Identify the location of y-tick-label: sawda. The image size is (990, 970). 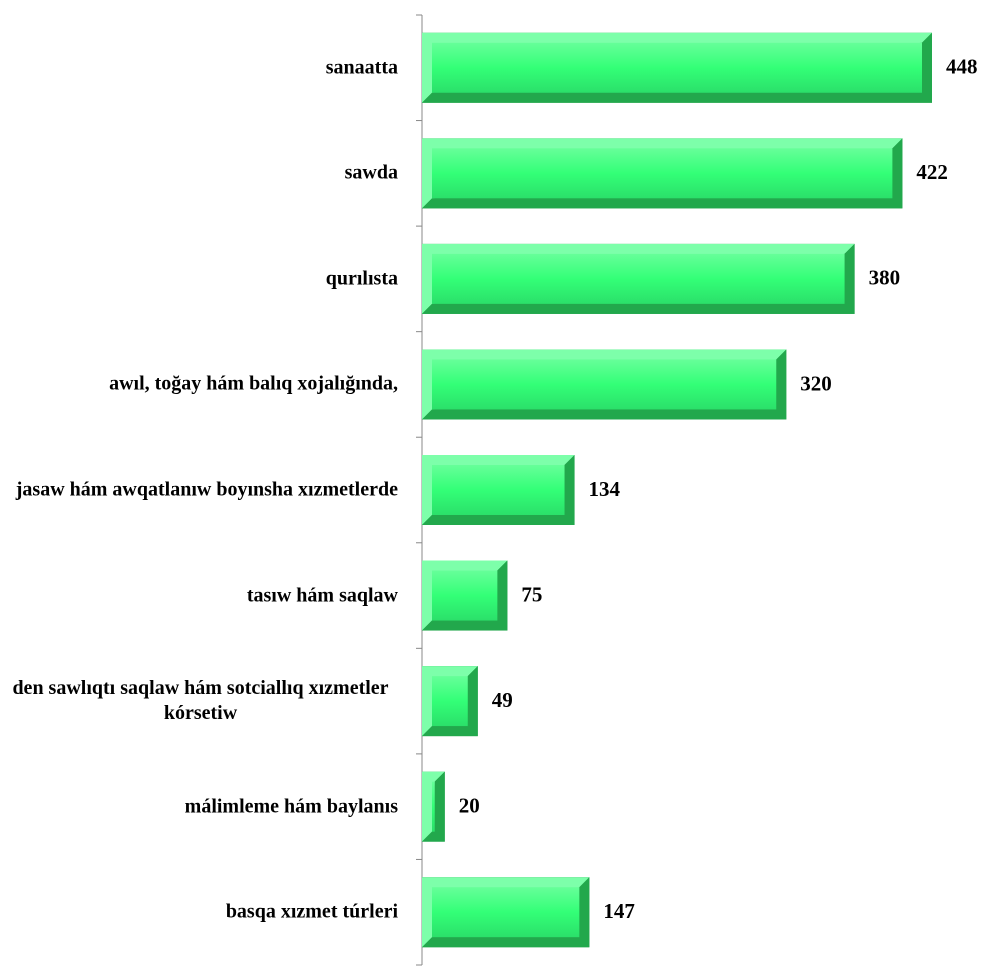
(371, 172).